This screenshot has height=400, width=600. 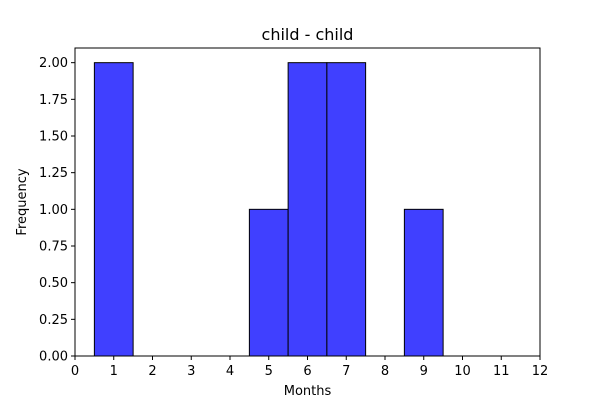 I want to click on x-tick-label: 5, so click(x=269, y=371).